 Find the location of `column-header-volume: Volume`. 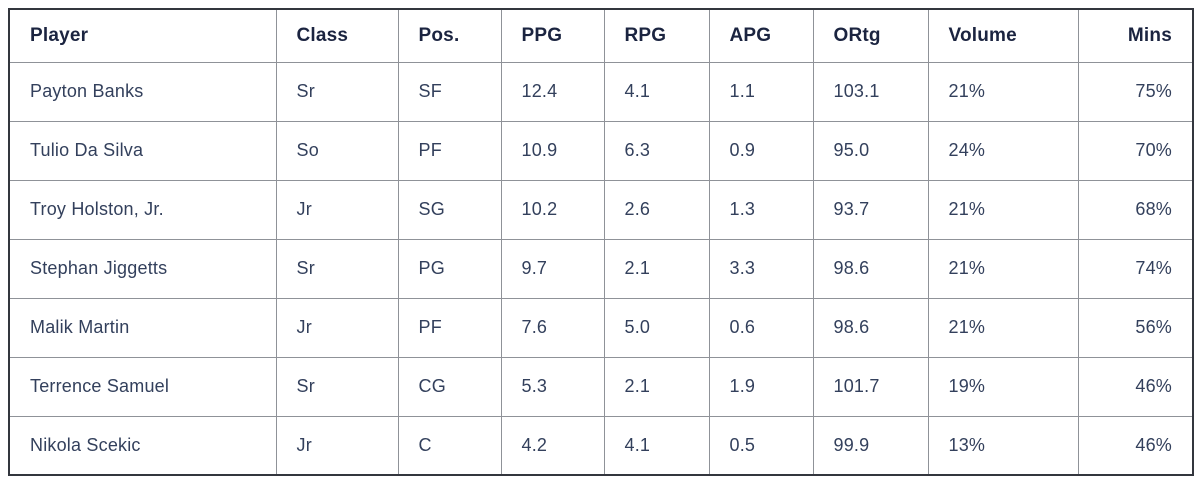

column-header-volume: Volume is located at coordinates (1003, 35).